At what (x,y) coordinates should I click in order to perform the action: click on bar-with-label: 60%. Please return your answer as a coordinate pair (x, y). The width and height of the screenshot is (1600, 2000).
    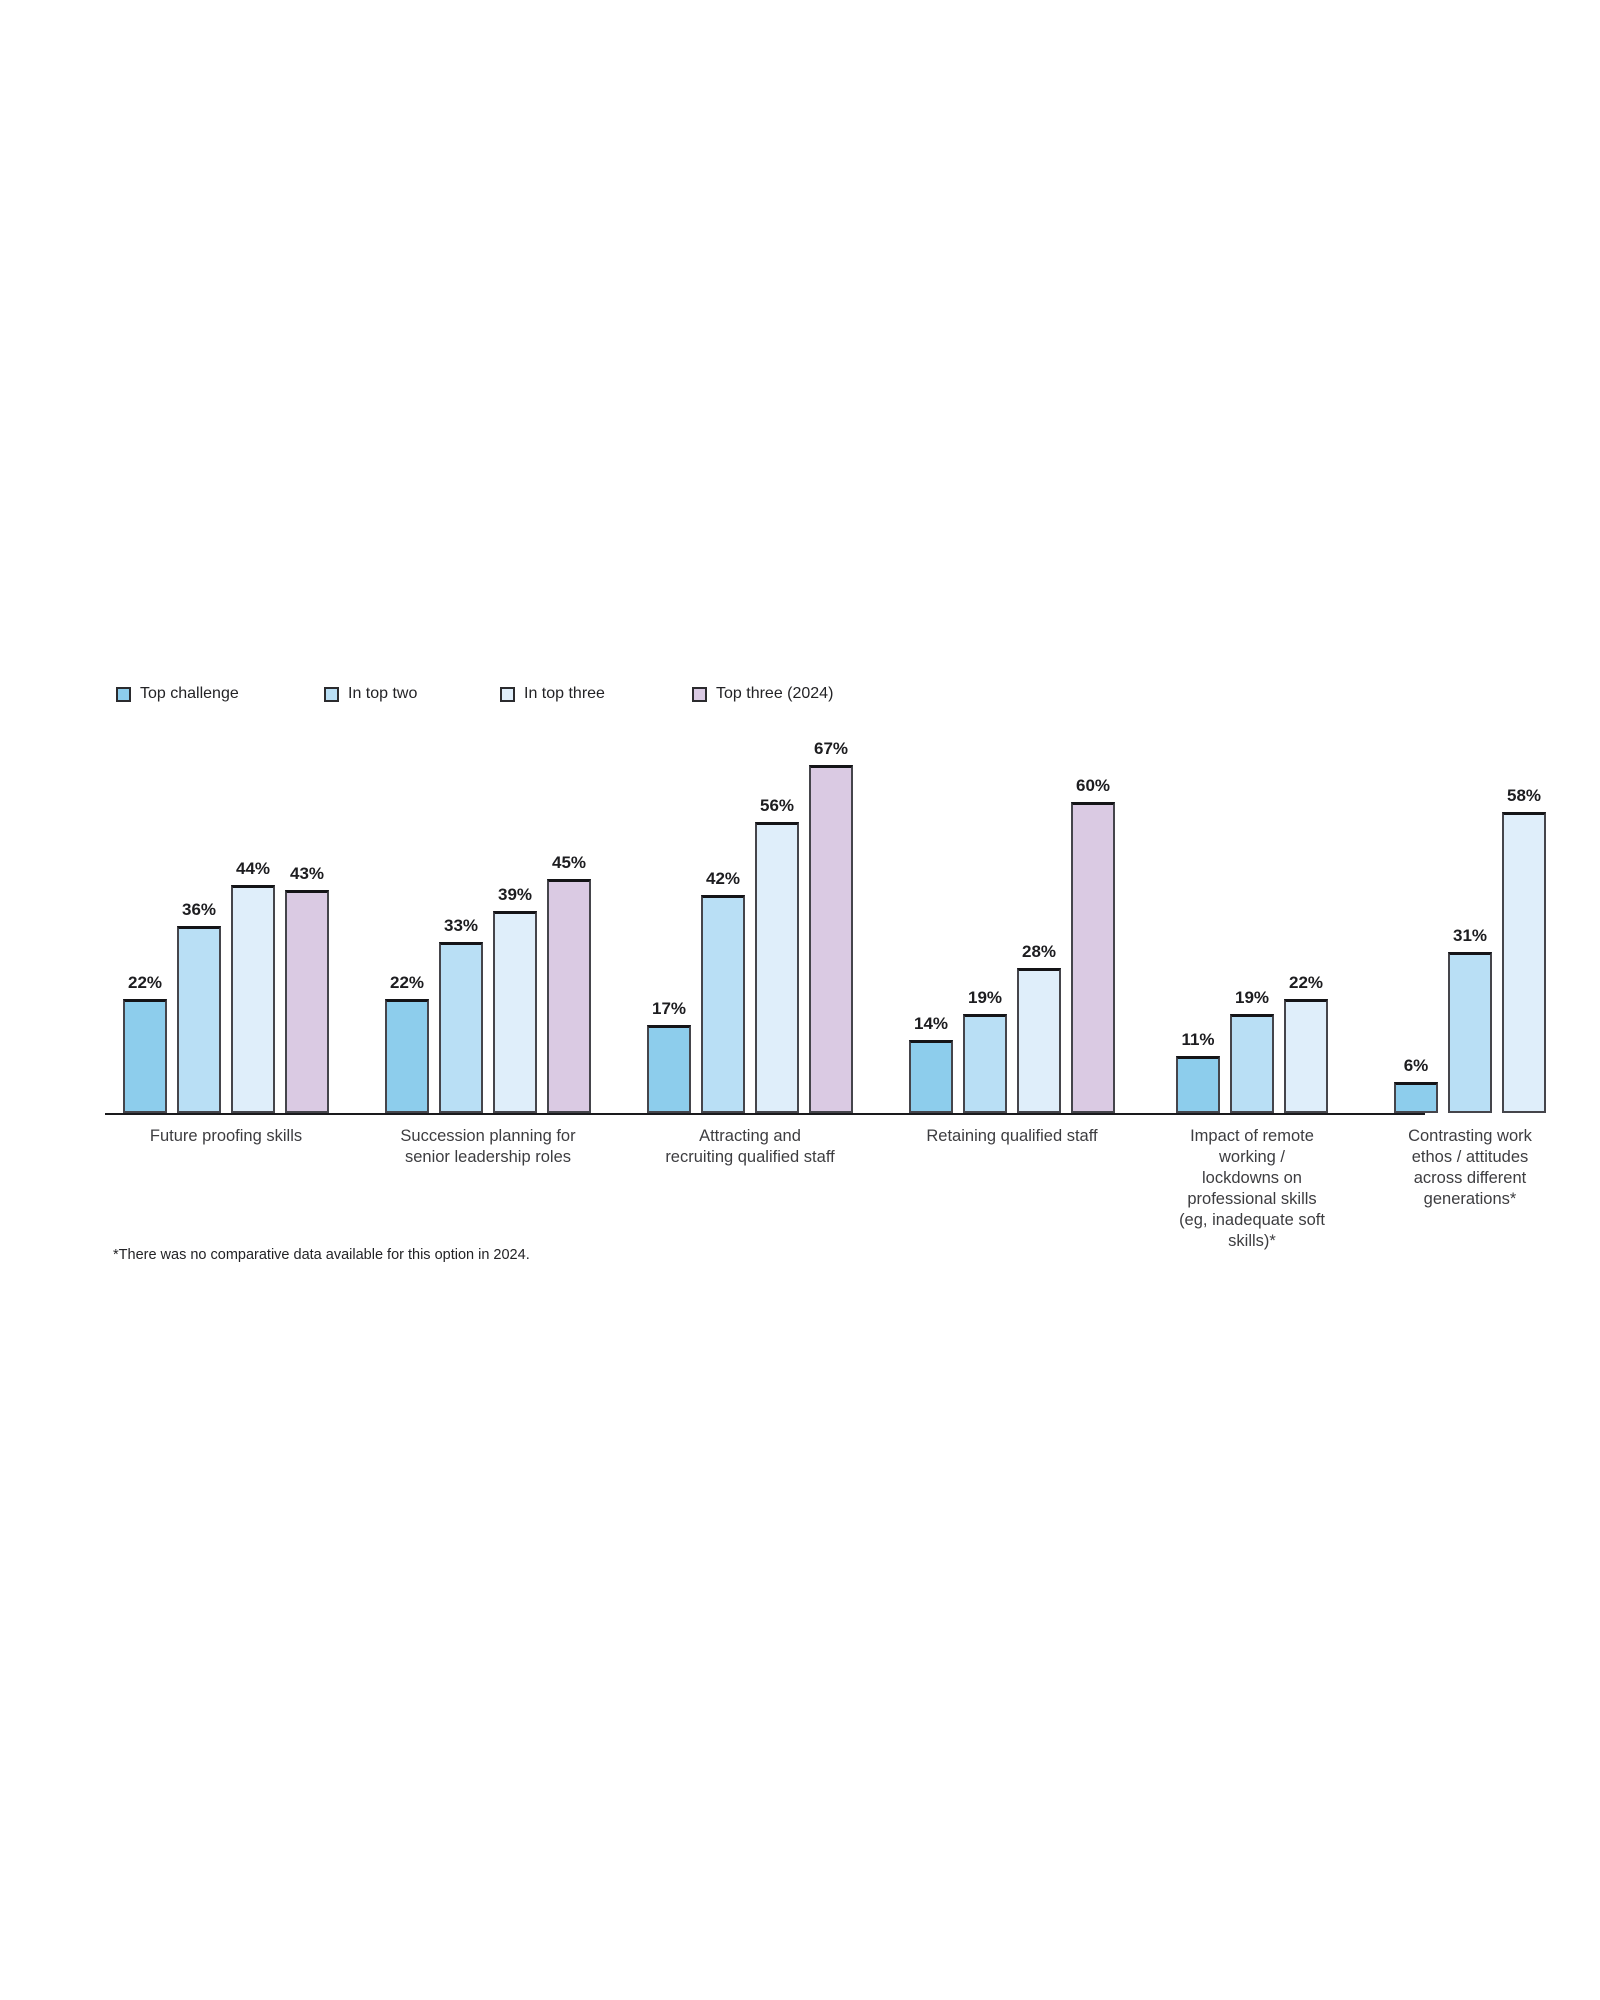
    Looking at the image, I should click on (1093, 944).